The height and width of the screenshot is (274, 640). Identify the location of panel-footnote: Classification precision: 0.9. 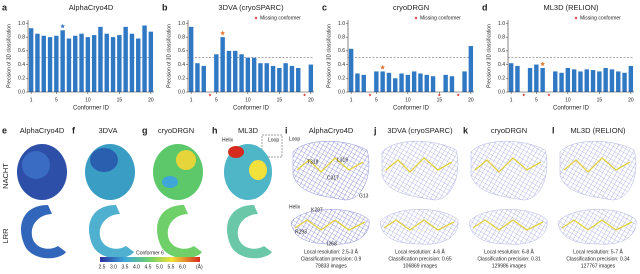
(331, 259).